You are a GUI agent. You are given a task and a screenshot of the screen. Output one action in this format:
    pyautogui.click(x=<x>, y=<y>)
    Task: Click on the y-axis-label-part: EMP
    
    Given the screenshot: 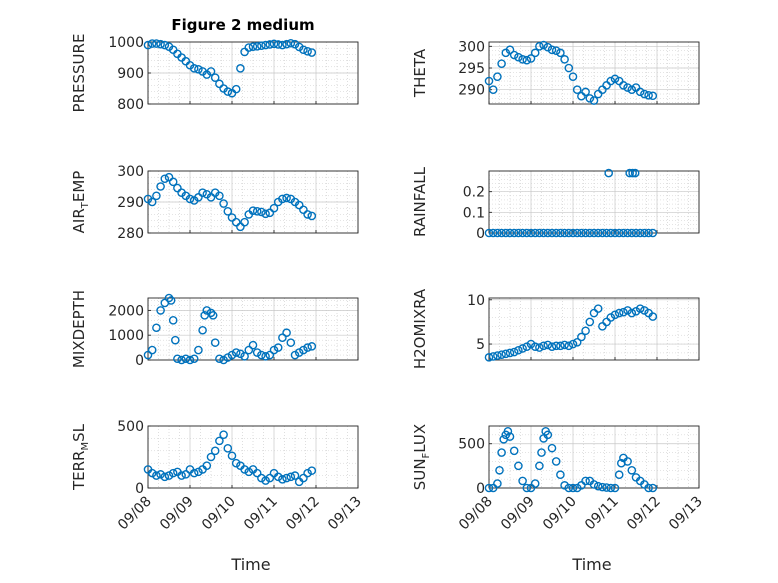 What is the action you would take?
    pyautogui.click(x=79, y=186)
    